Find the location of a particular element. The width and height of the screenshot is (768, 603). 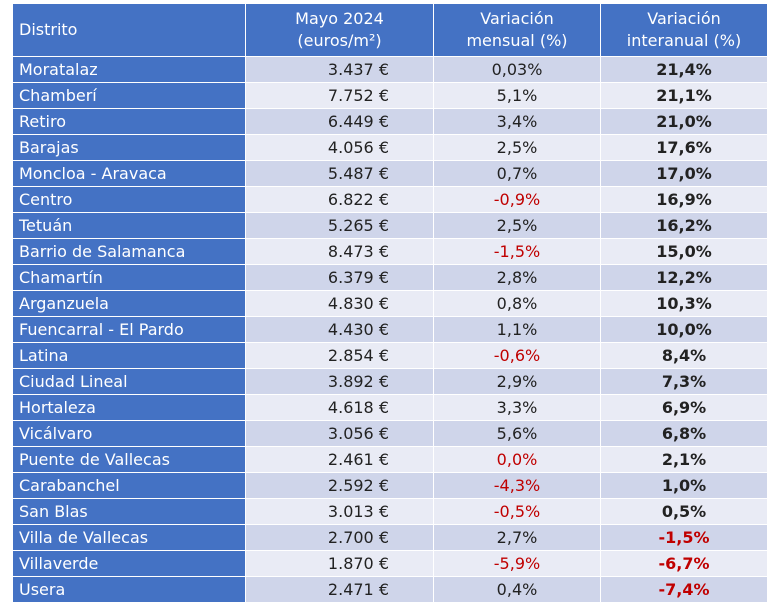

monthly-variation-cell: -5,9% is located at coordinates (517, 563).